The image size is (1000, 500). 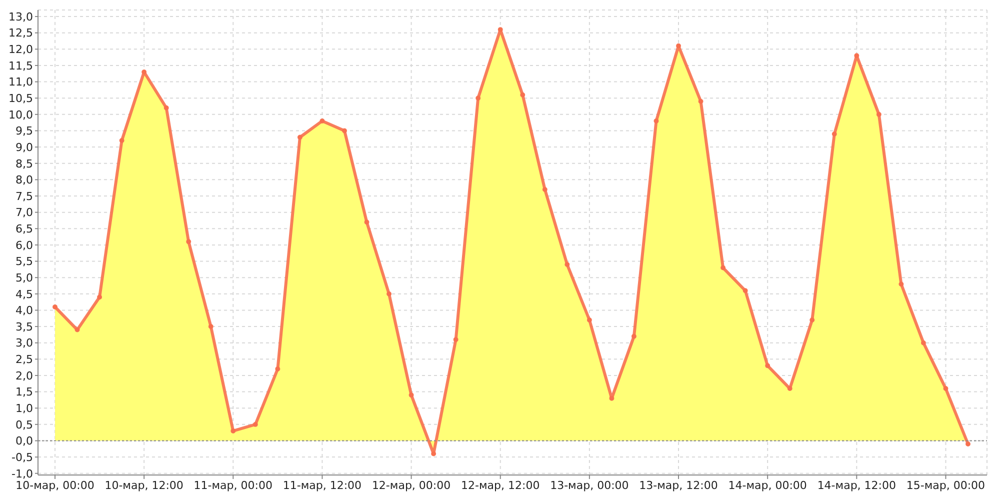 I want to click on y-tick-label: 12,0, so click(x=20, y=49).